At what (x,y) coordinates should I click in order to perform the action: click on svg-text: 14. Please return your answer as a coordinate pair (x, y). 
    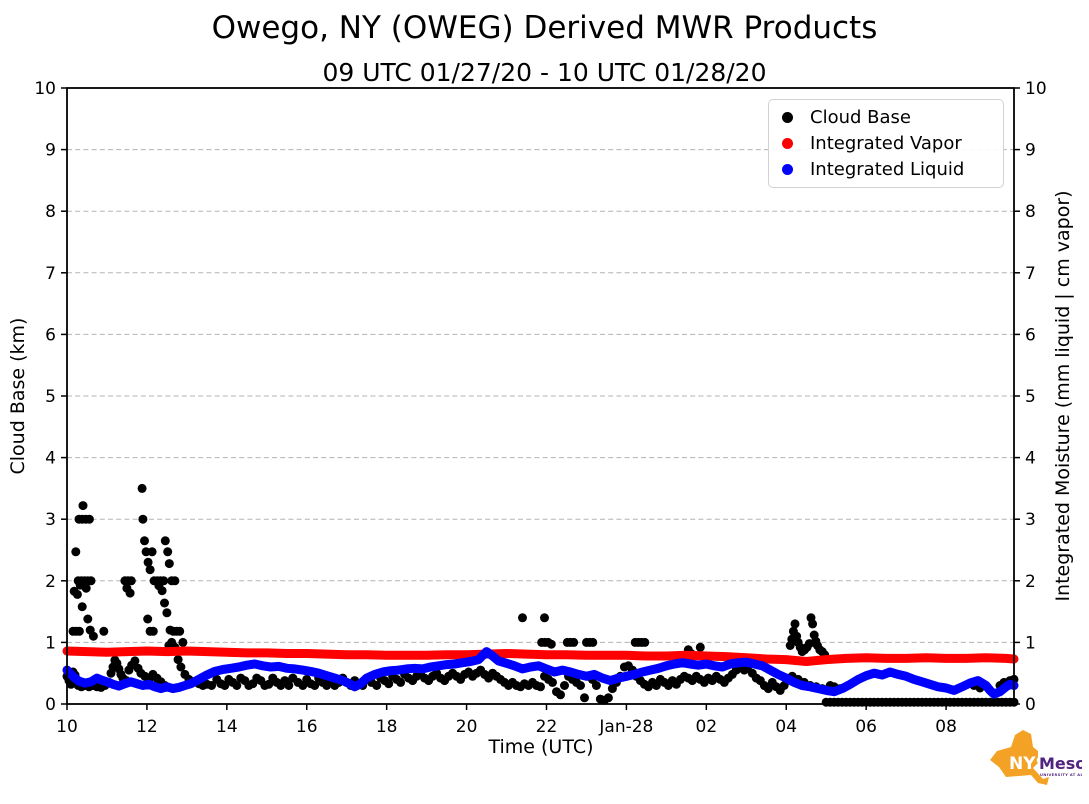
    Looking at the image, I should click on (227, 727).